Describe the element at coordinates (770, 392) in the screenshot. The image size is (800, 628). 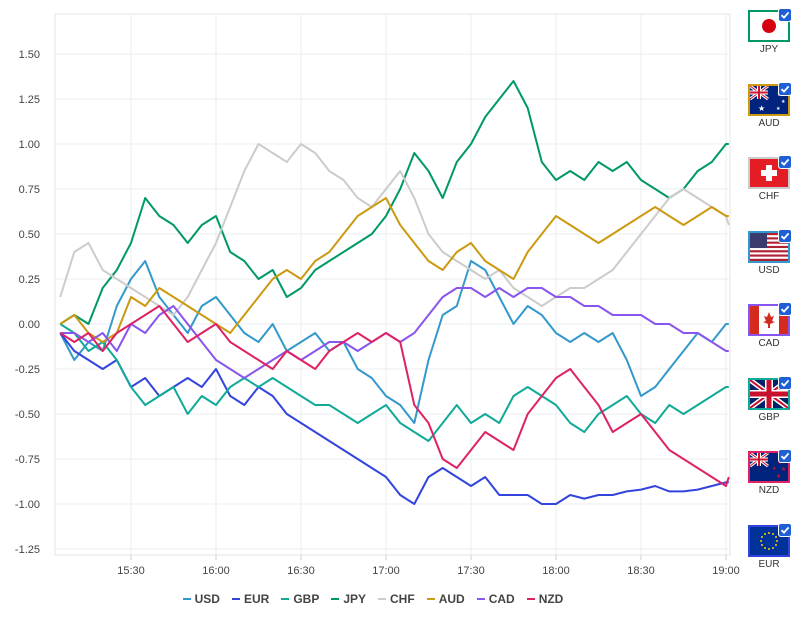
I see `gbp-flag-icon` at that location.